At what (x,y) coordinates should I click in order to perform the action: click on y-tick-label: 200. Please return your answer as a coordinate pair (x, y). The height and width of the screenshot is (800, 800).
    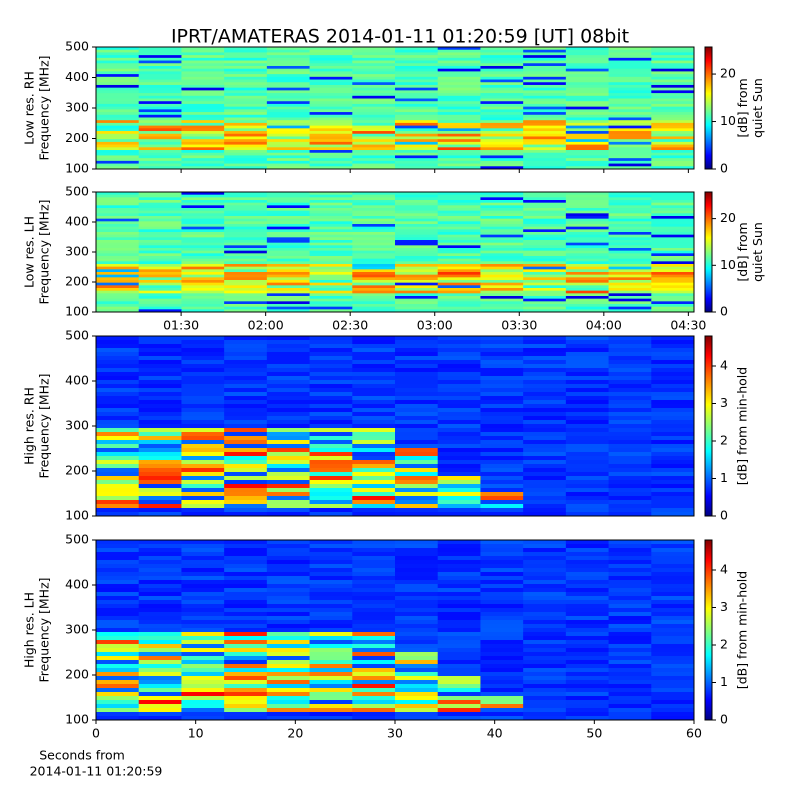
    Looking at the image, I should click on (77, 281).